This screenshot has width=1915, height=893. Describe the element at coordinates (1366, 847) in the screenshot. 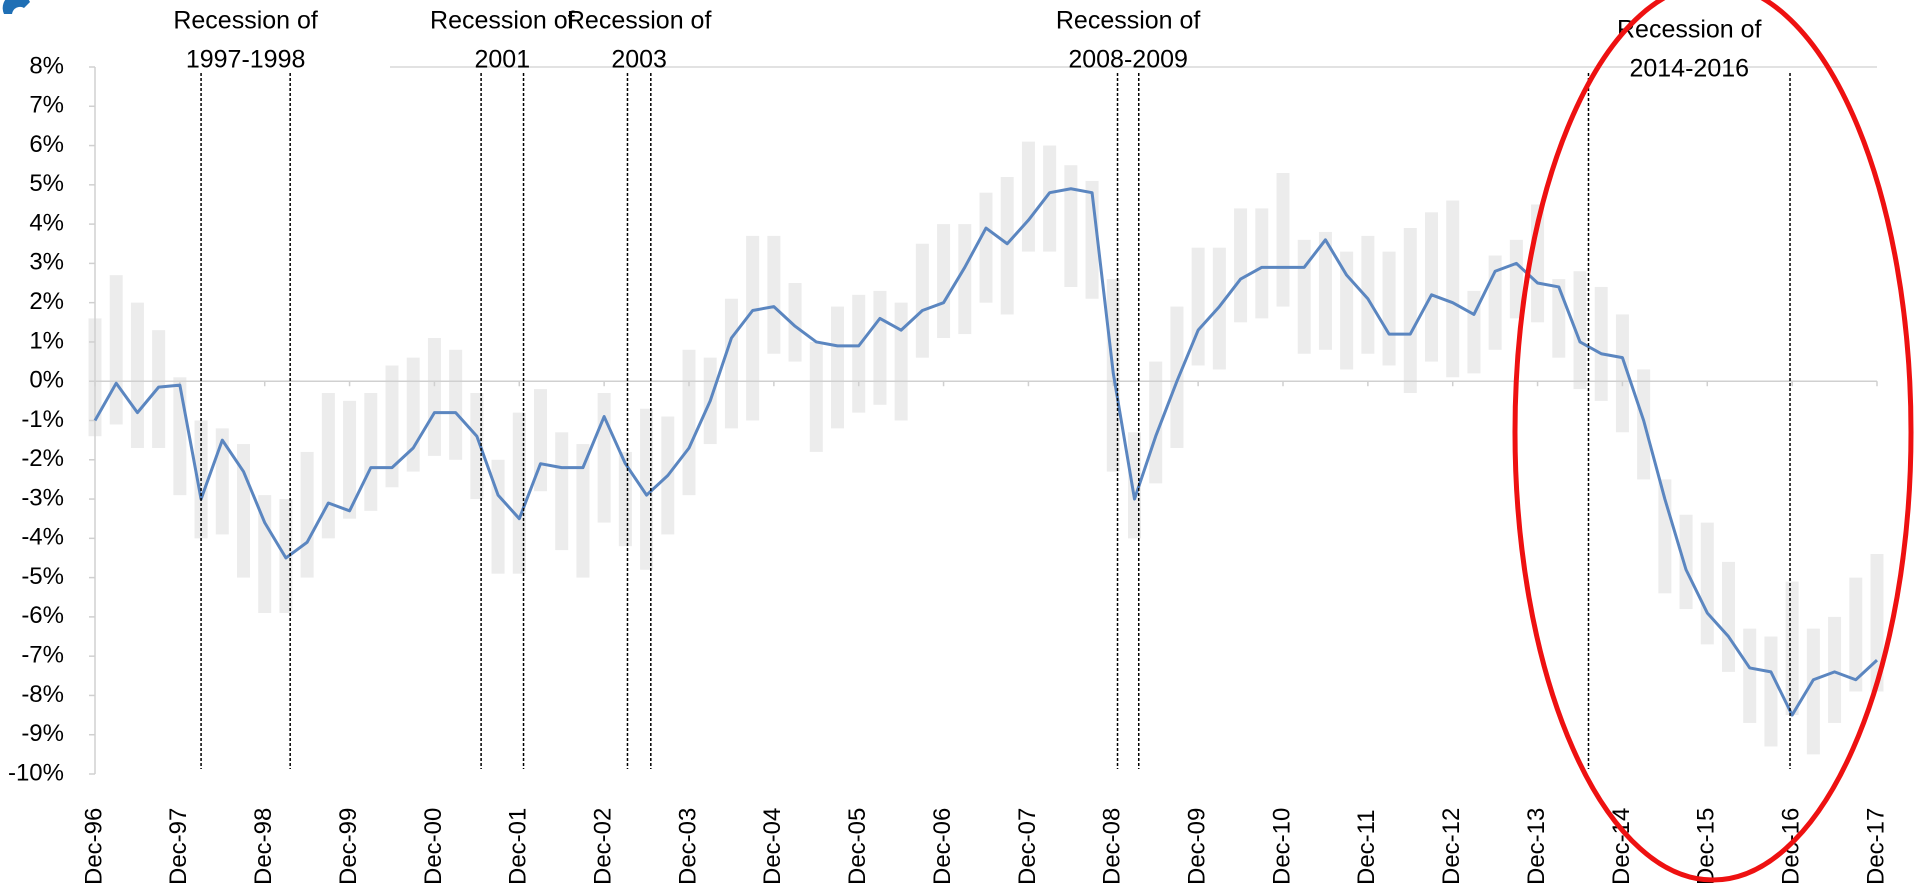

I see `x-tick-label: Dec-11` at that location.